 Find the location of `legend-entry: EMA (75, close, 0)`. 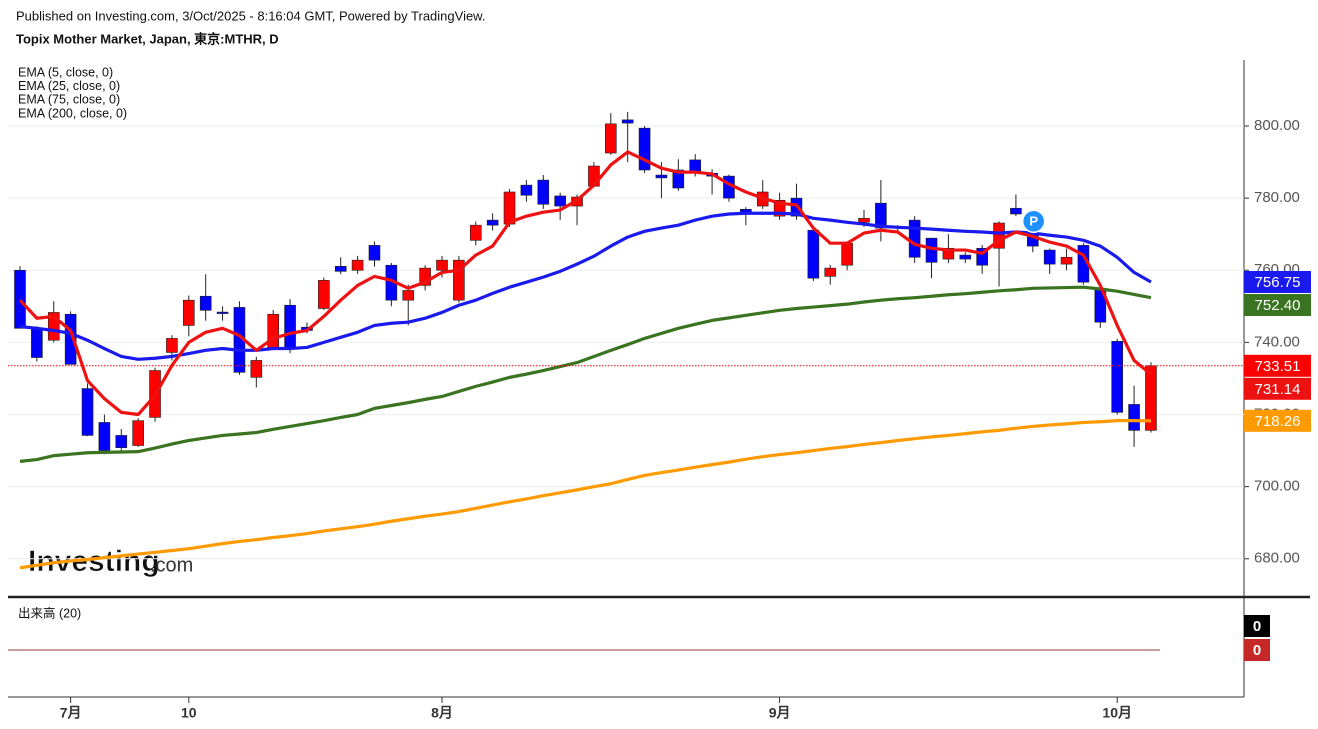

legend-entry: EMA (75, close, 0) is located at coordinates (69, 100).